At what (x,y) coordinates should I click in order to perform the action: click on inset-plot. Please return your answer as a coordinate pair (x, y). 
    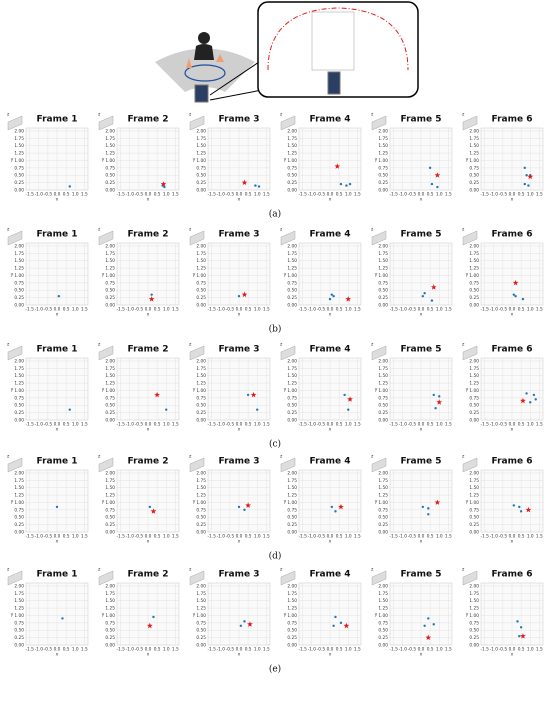
    Looking at the image, I should click on (333, 41).